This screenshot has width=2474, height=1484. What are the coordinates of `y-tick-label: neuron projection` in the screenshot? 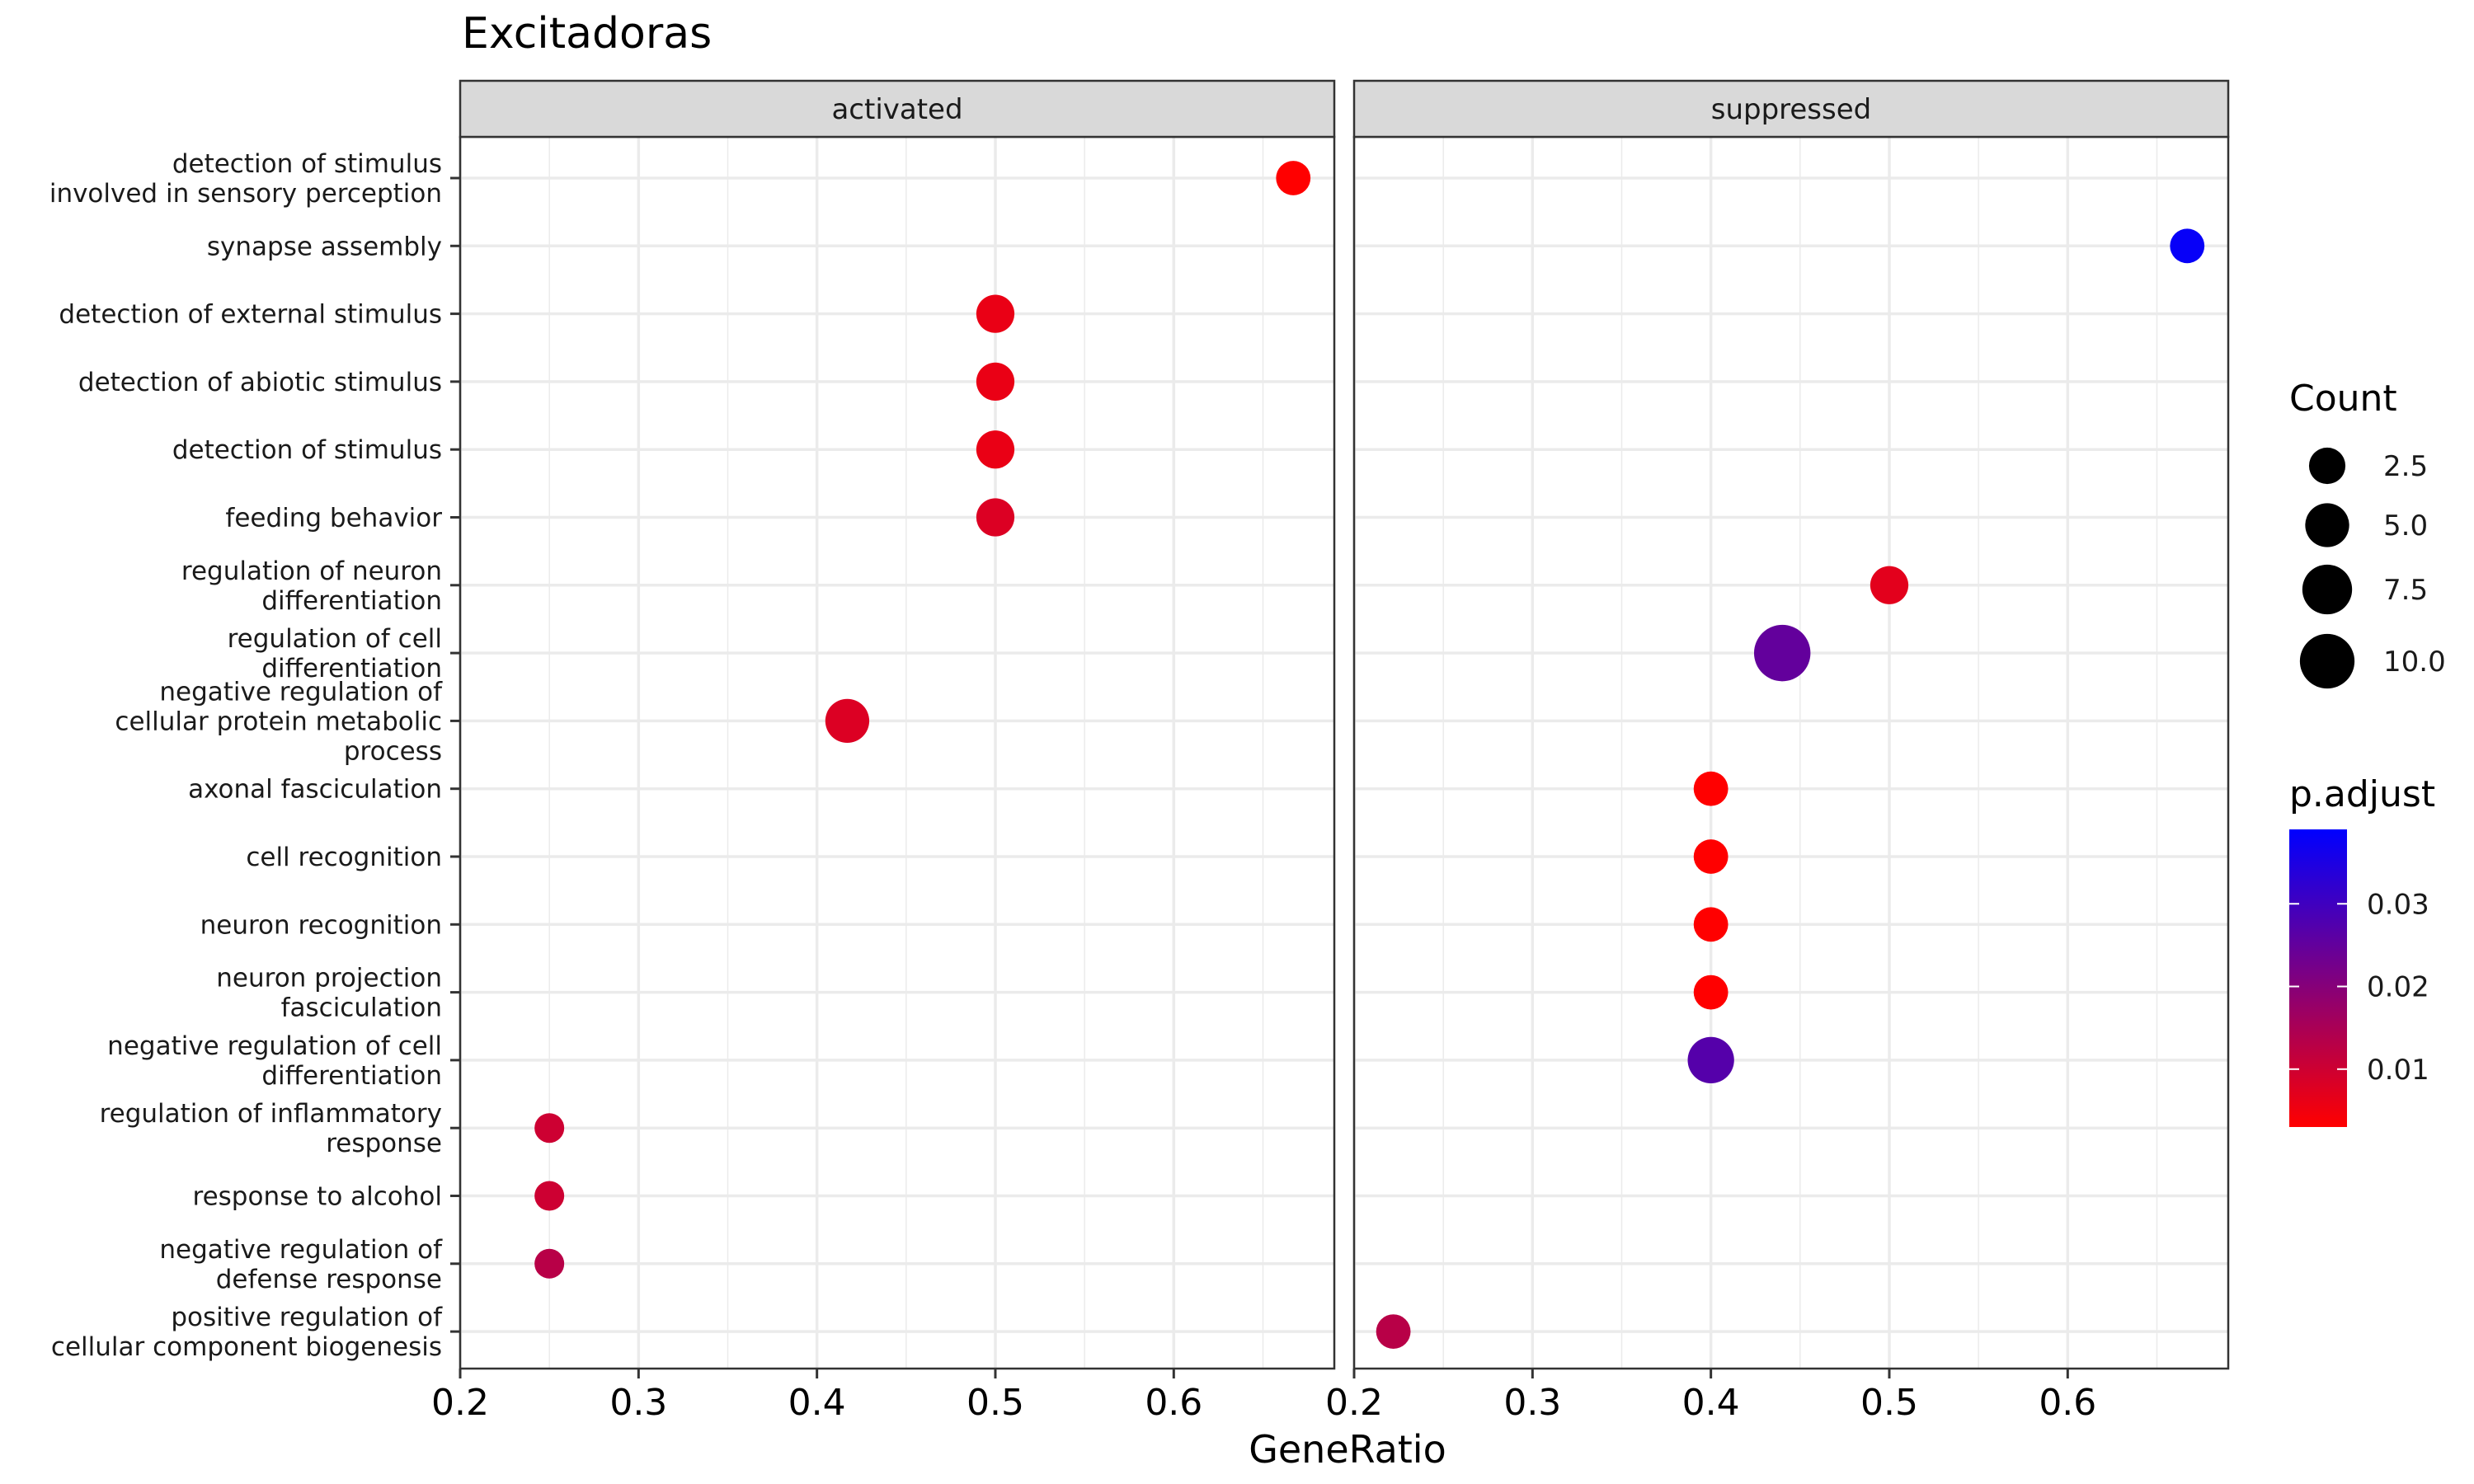 It's located at (329, 978).